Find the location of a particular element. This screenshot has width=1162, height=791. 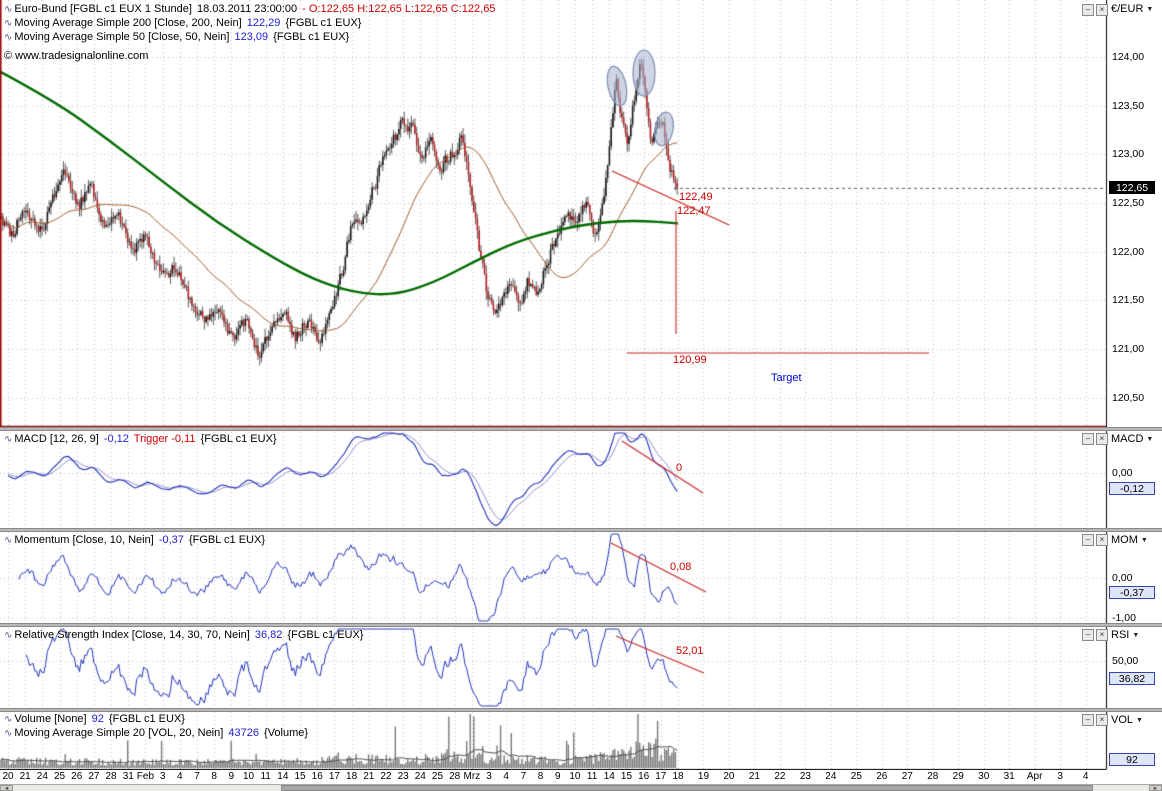

axis-unit-label: MOM is located at coordinates (1124, 540).